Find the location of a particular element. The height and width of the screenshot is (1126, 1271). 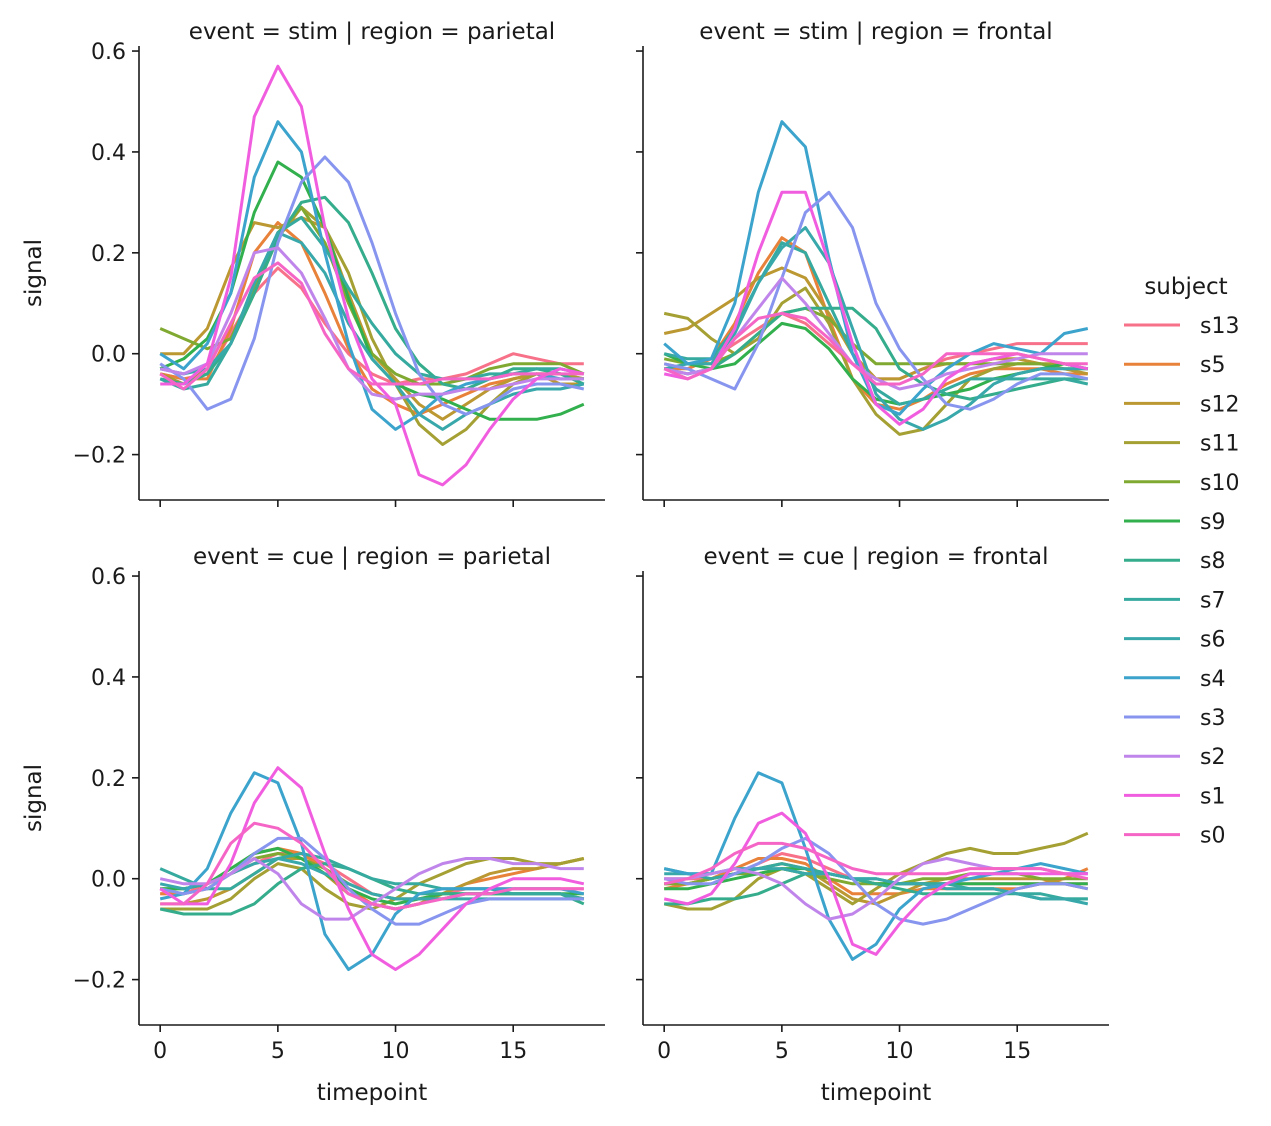

legend-item: s3 is located at coordinates (1174, 718).